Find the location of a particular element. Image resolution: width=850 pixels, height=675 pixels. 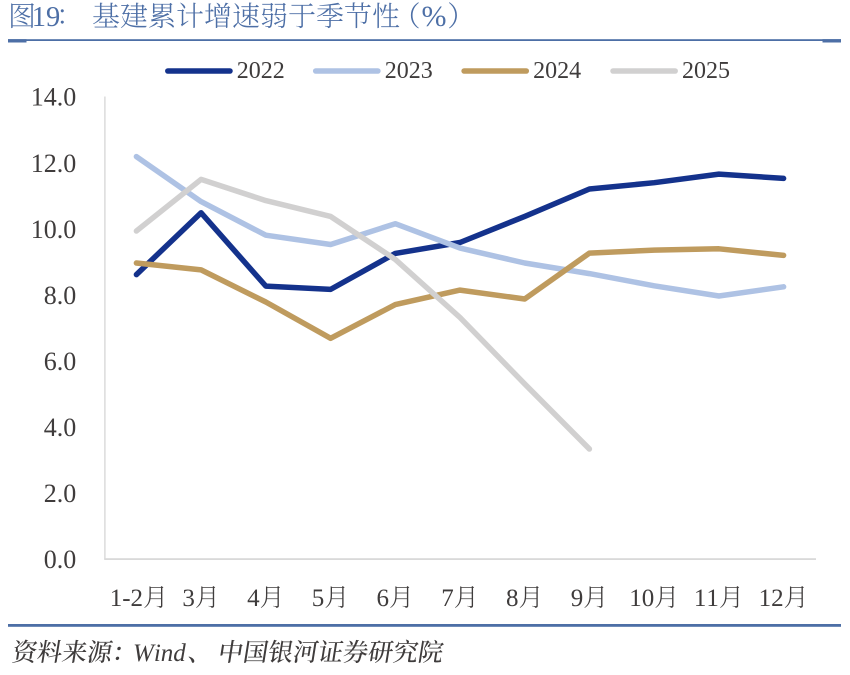

svg-text: 3 is located at coordinates (188, 598).